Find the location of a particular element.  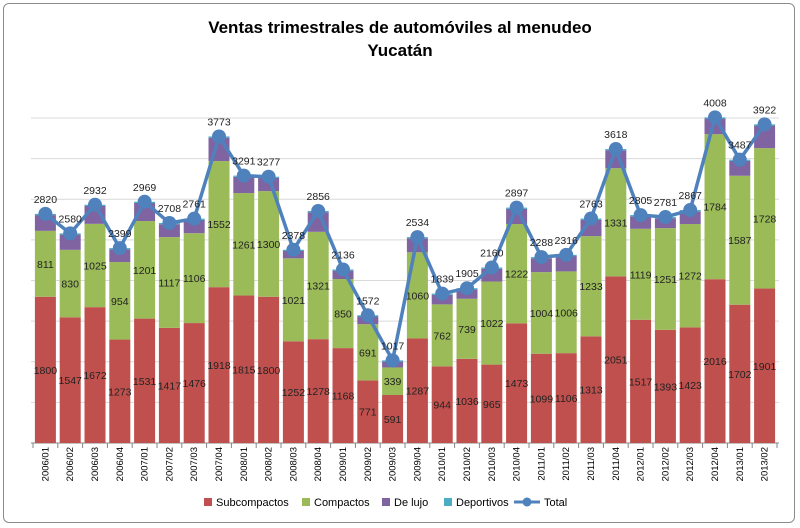

data-label: 739 is located at coordinates (467, 330).